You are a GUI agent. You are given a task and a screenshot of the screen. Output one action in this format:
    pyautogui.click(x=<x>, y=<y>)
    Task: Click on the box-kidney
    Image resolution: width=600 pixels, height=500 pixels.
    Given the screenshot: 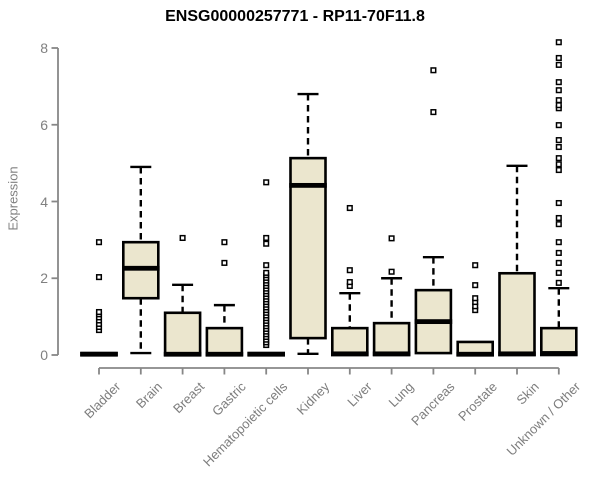 What is the action you would take?
    pyautogui.click(x=308, y=248)
    